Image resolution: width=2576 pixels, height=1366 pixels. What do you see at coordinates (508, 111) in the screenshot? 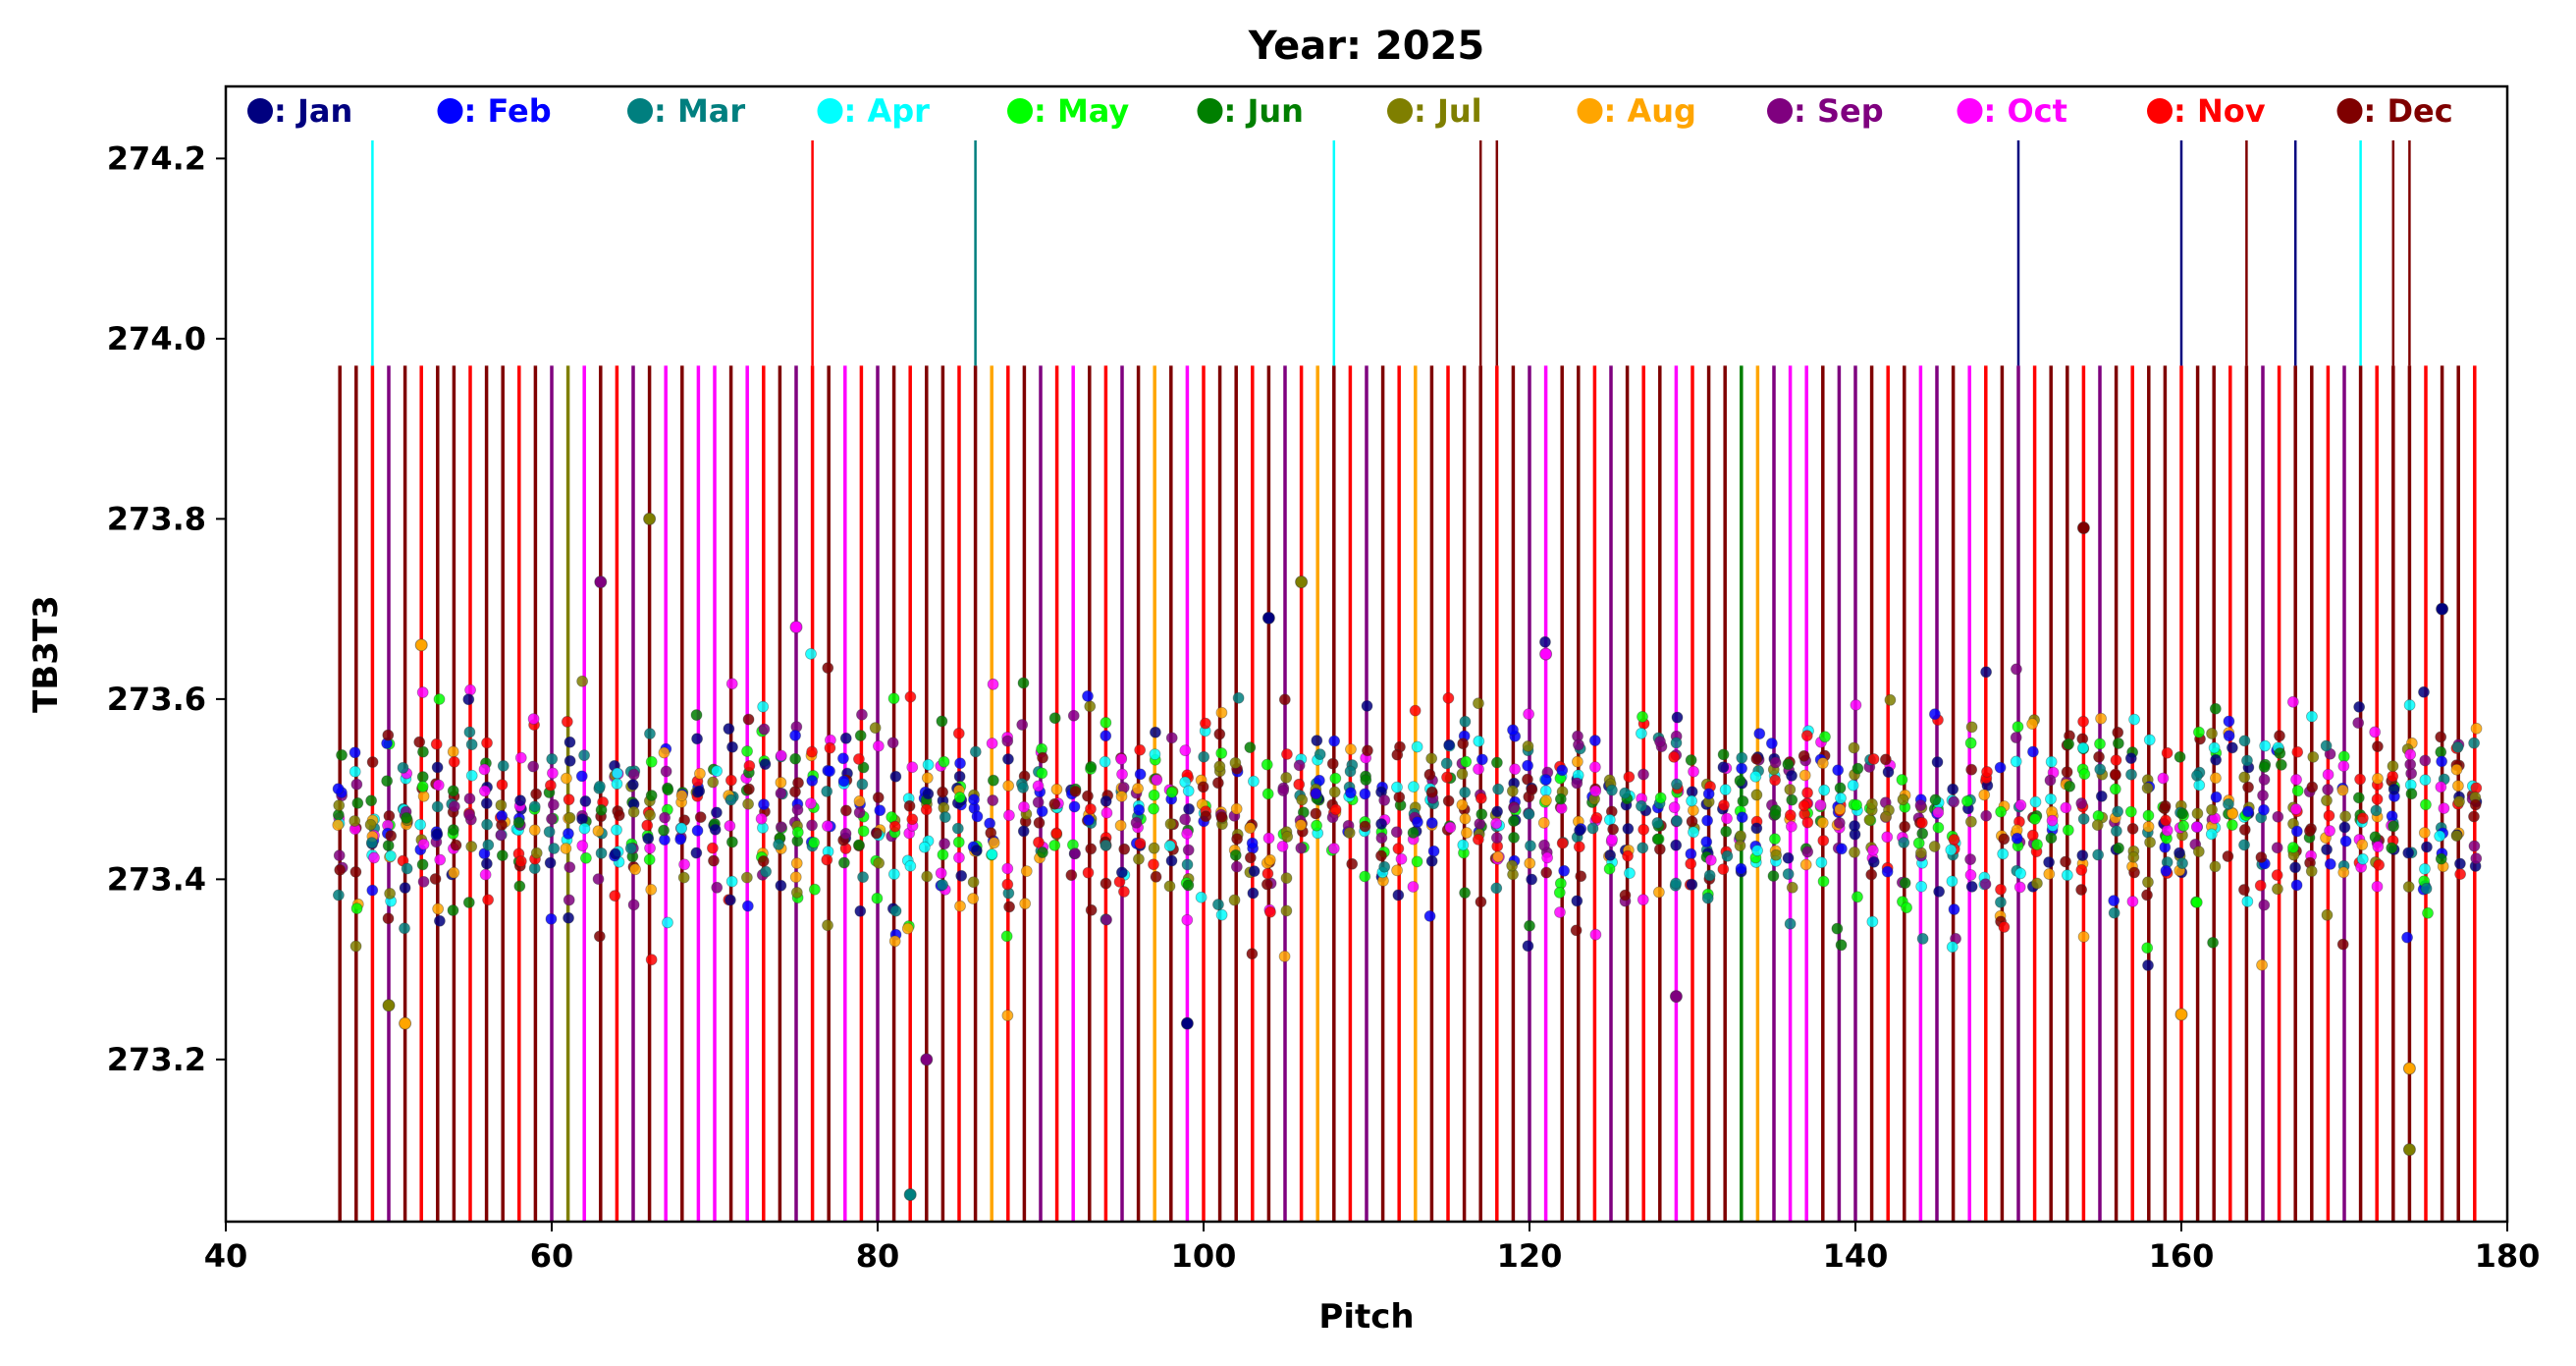
I see `legend-label: : Feb` at bounding box center [508, 111].